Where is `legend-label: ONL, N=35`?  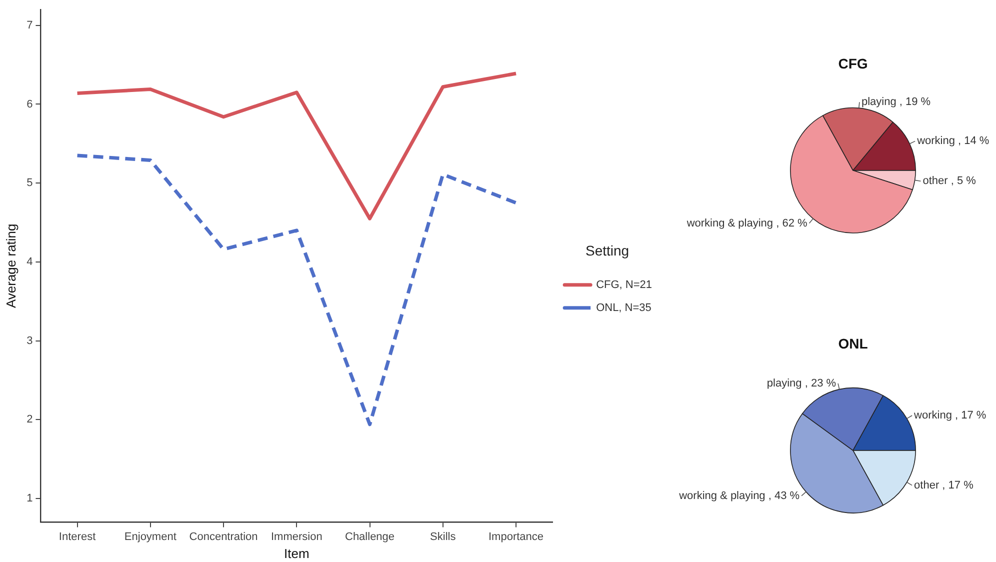
legend-label: ONL, N=35 is located at coordinates (624, 308).